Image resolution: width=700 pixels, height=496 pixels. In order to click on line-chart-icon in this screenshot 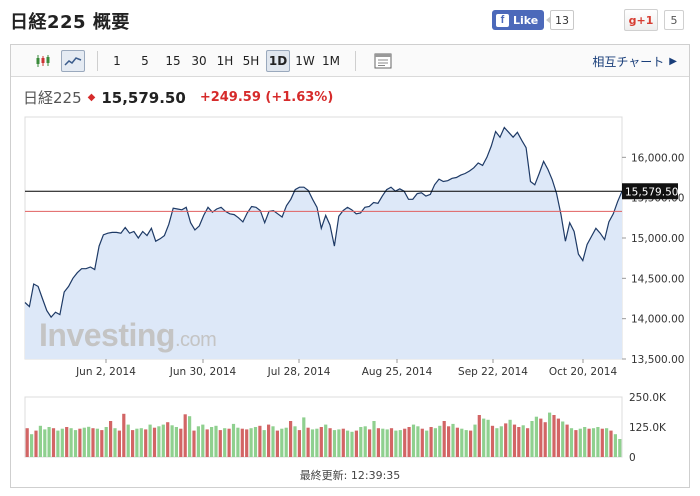, I will do `click(73, 61)`.